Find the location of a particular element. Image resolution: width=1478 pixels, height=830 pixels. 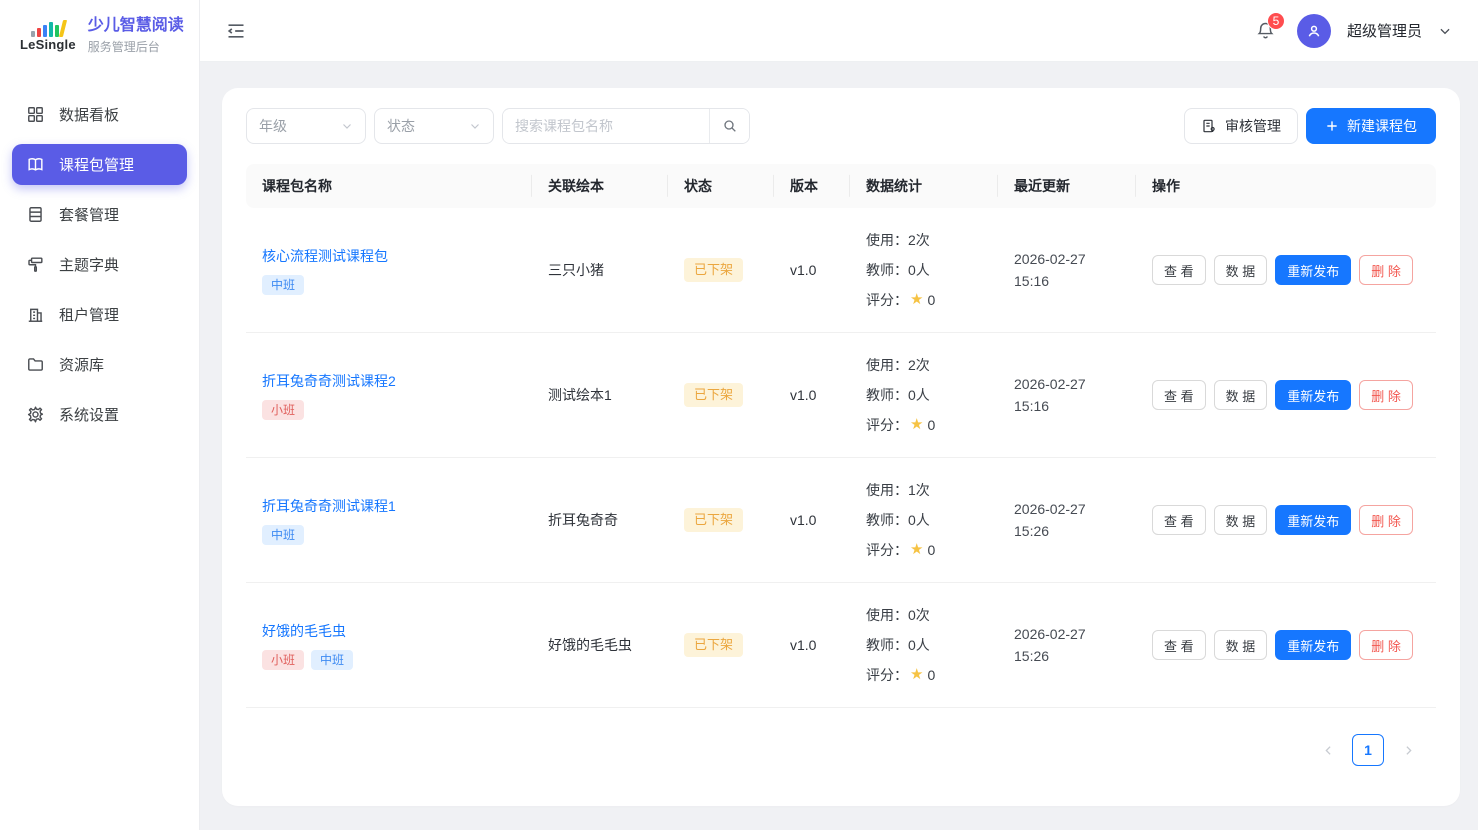

stat-usage-value: 2次 is located at coordinates (919, 365).